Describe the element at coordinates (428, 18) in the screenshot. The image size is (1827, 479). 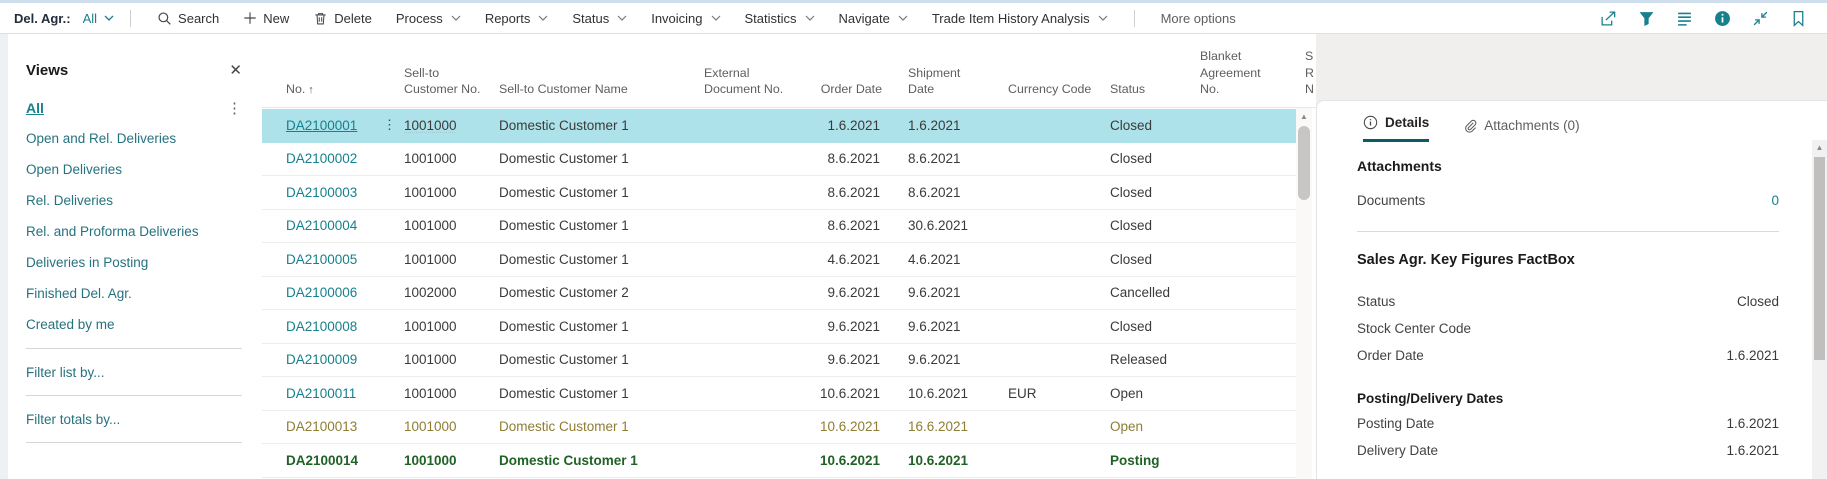
I see `process-menu: Process` at that location.